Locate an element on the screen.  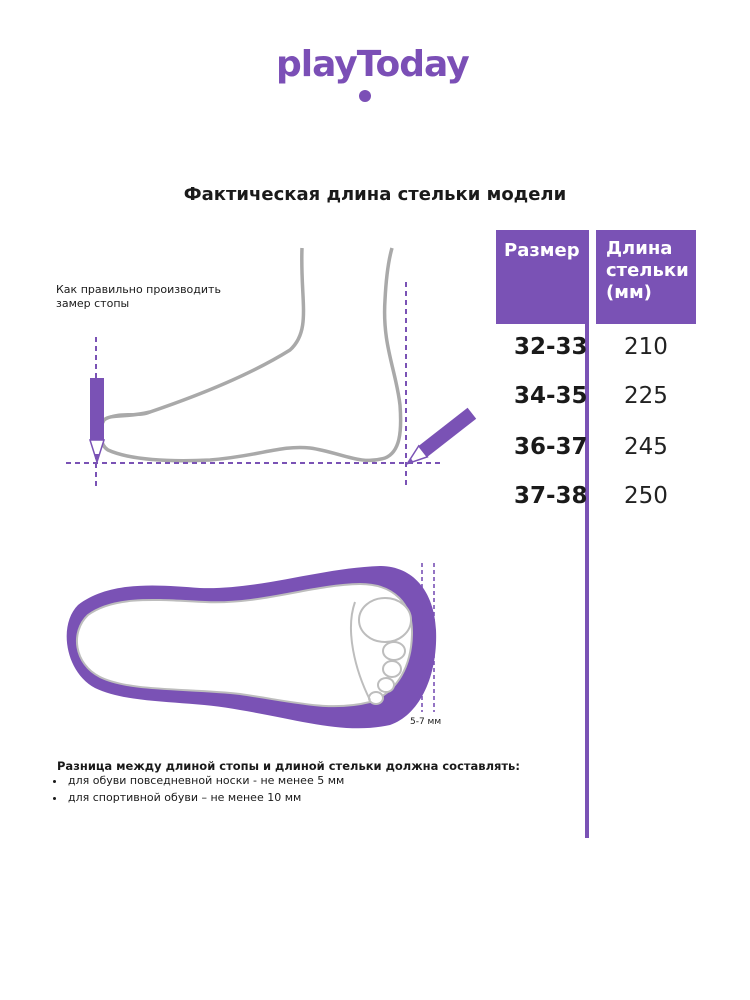
size-row: 36-37 245 is located at coordinates (596, 454).